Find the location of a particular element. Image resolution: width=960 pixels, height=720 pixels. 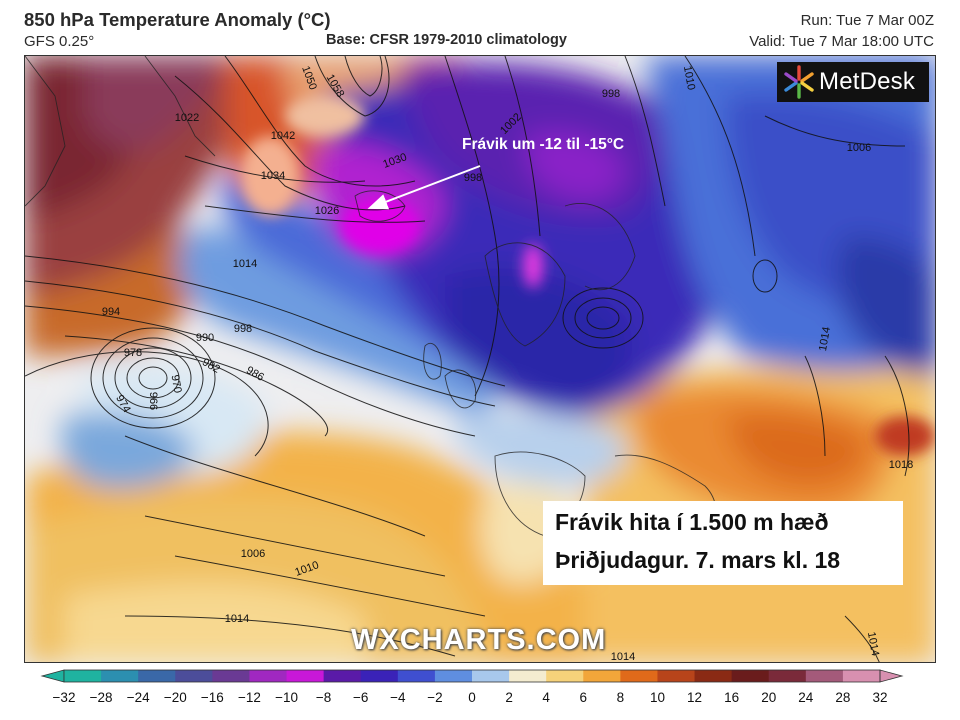

scale-tick-label: −4 is located at coordinates (398, 697).